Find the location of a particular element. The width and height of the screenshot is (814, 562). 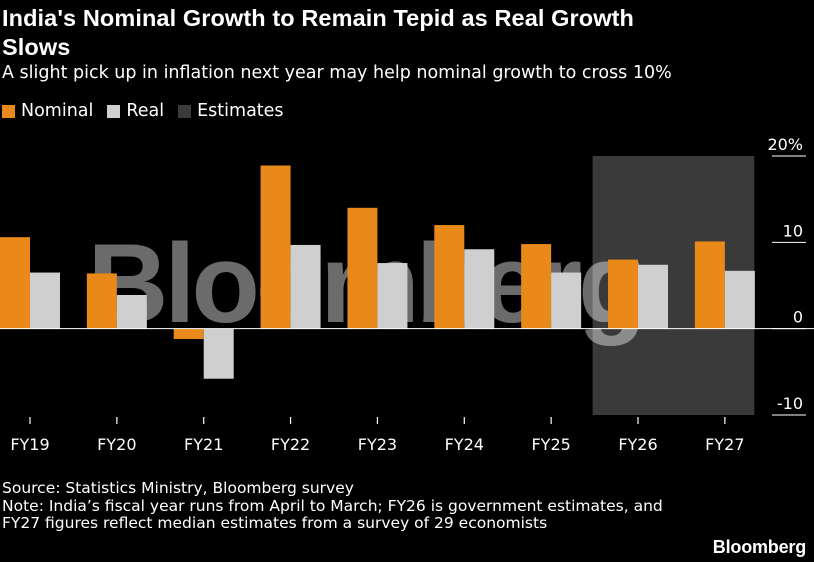

bar-real-fy22 is located at coordinates (305, 286).